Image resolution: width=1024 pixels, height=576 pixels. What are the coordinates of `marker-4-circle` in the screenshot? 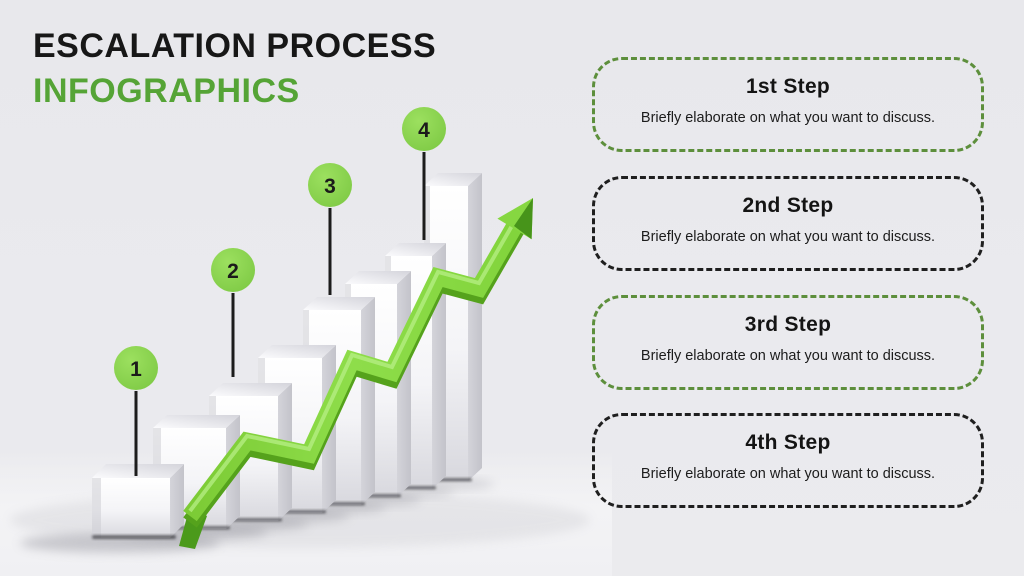 It's located at (424, 129).